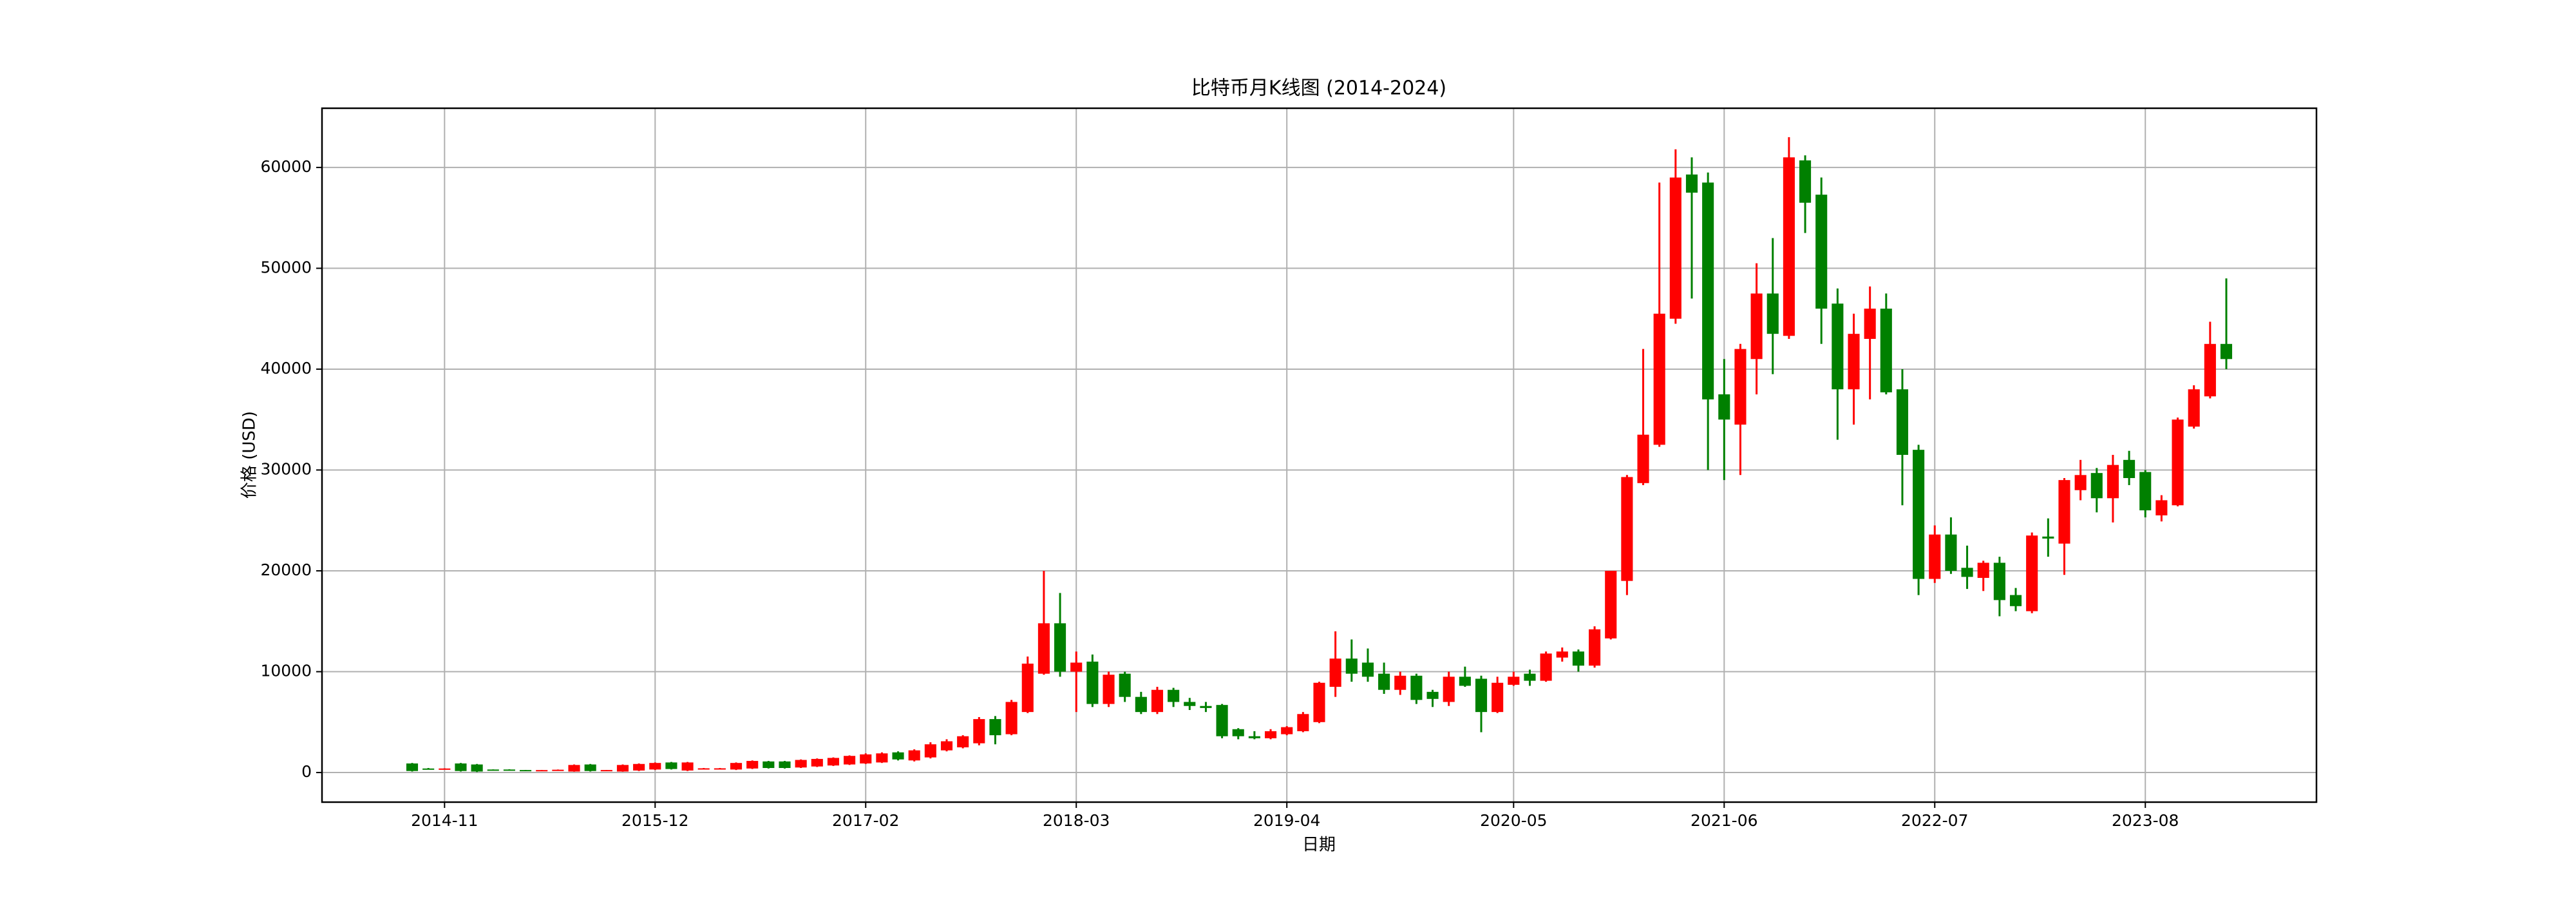 The height and width of the screenshot is (902, 2576). Describe the element at coordinates (2145, 820) in the screenshot. I see `x-tick-label: 2023-08` at that location.